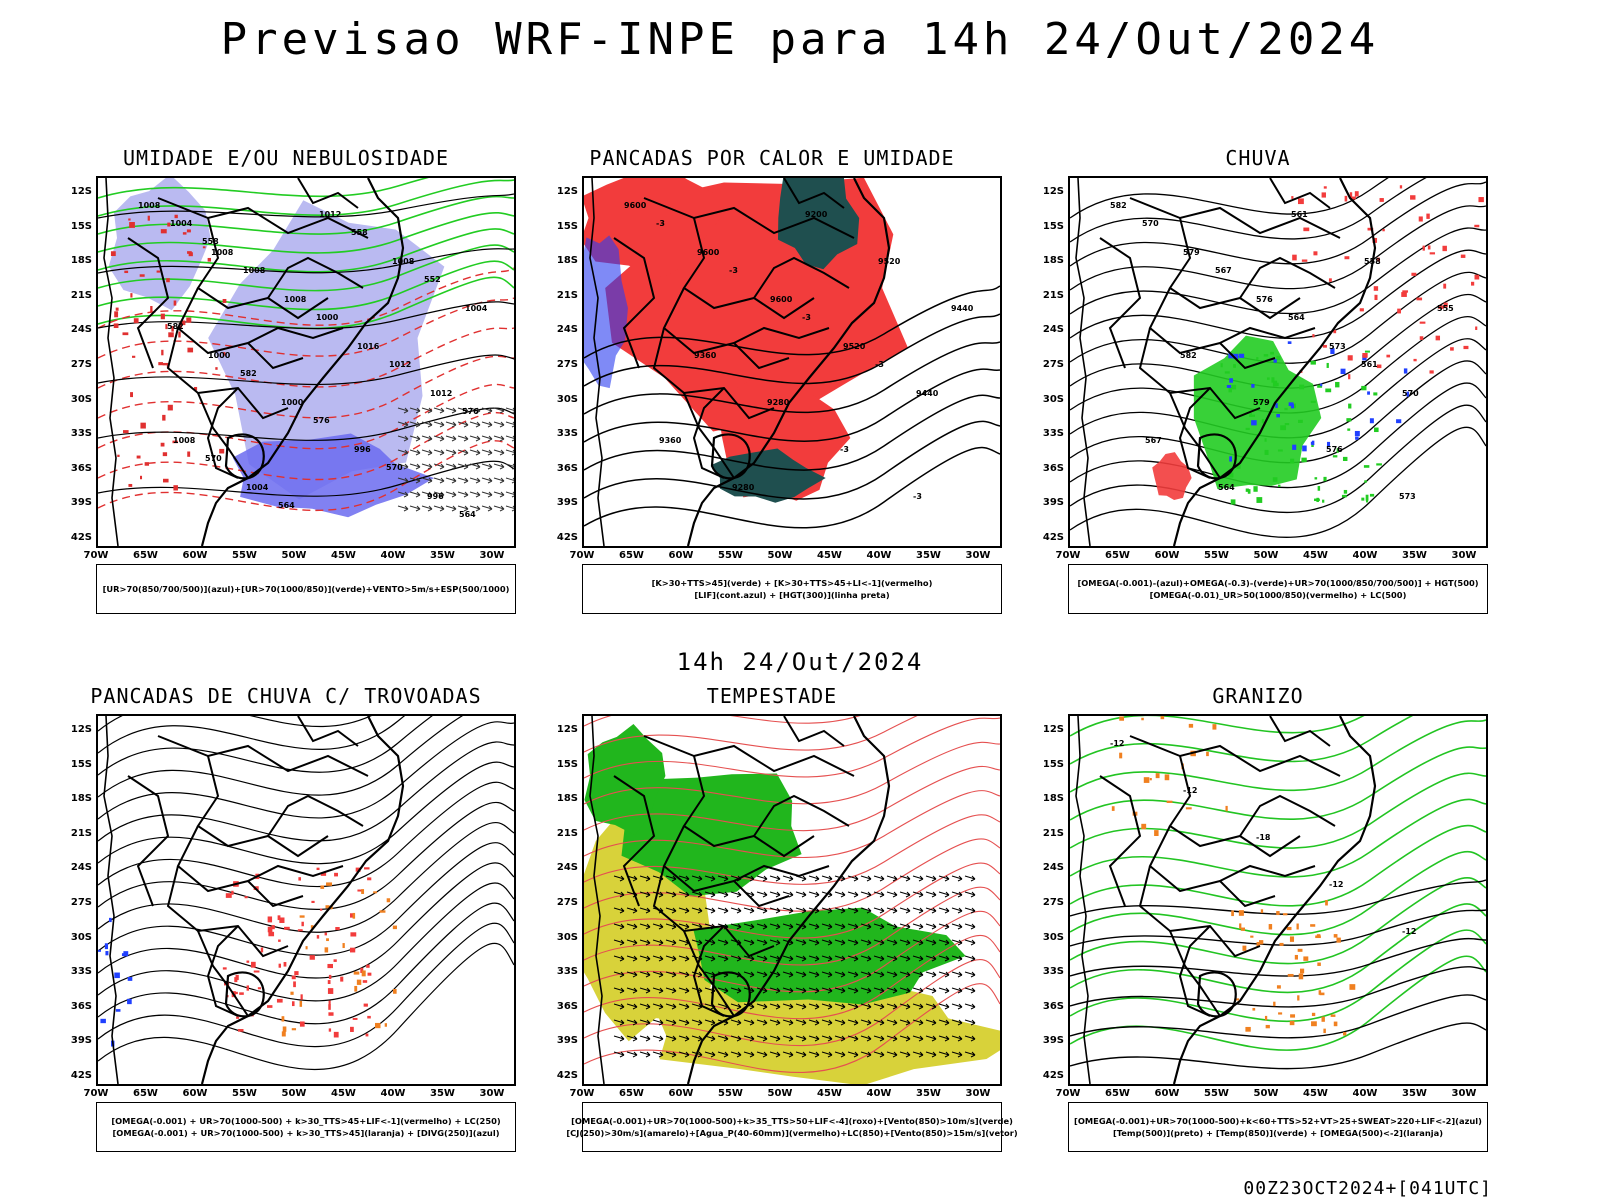  Describe the element at coordinates (816, 214) in the screenshot. I see `contour-value-label: 9200` at that location.